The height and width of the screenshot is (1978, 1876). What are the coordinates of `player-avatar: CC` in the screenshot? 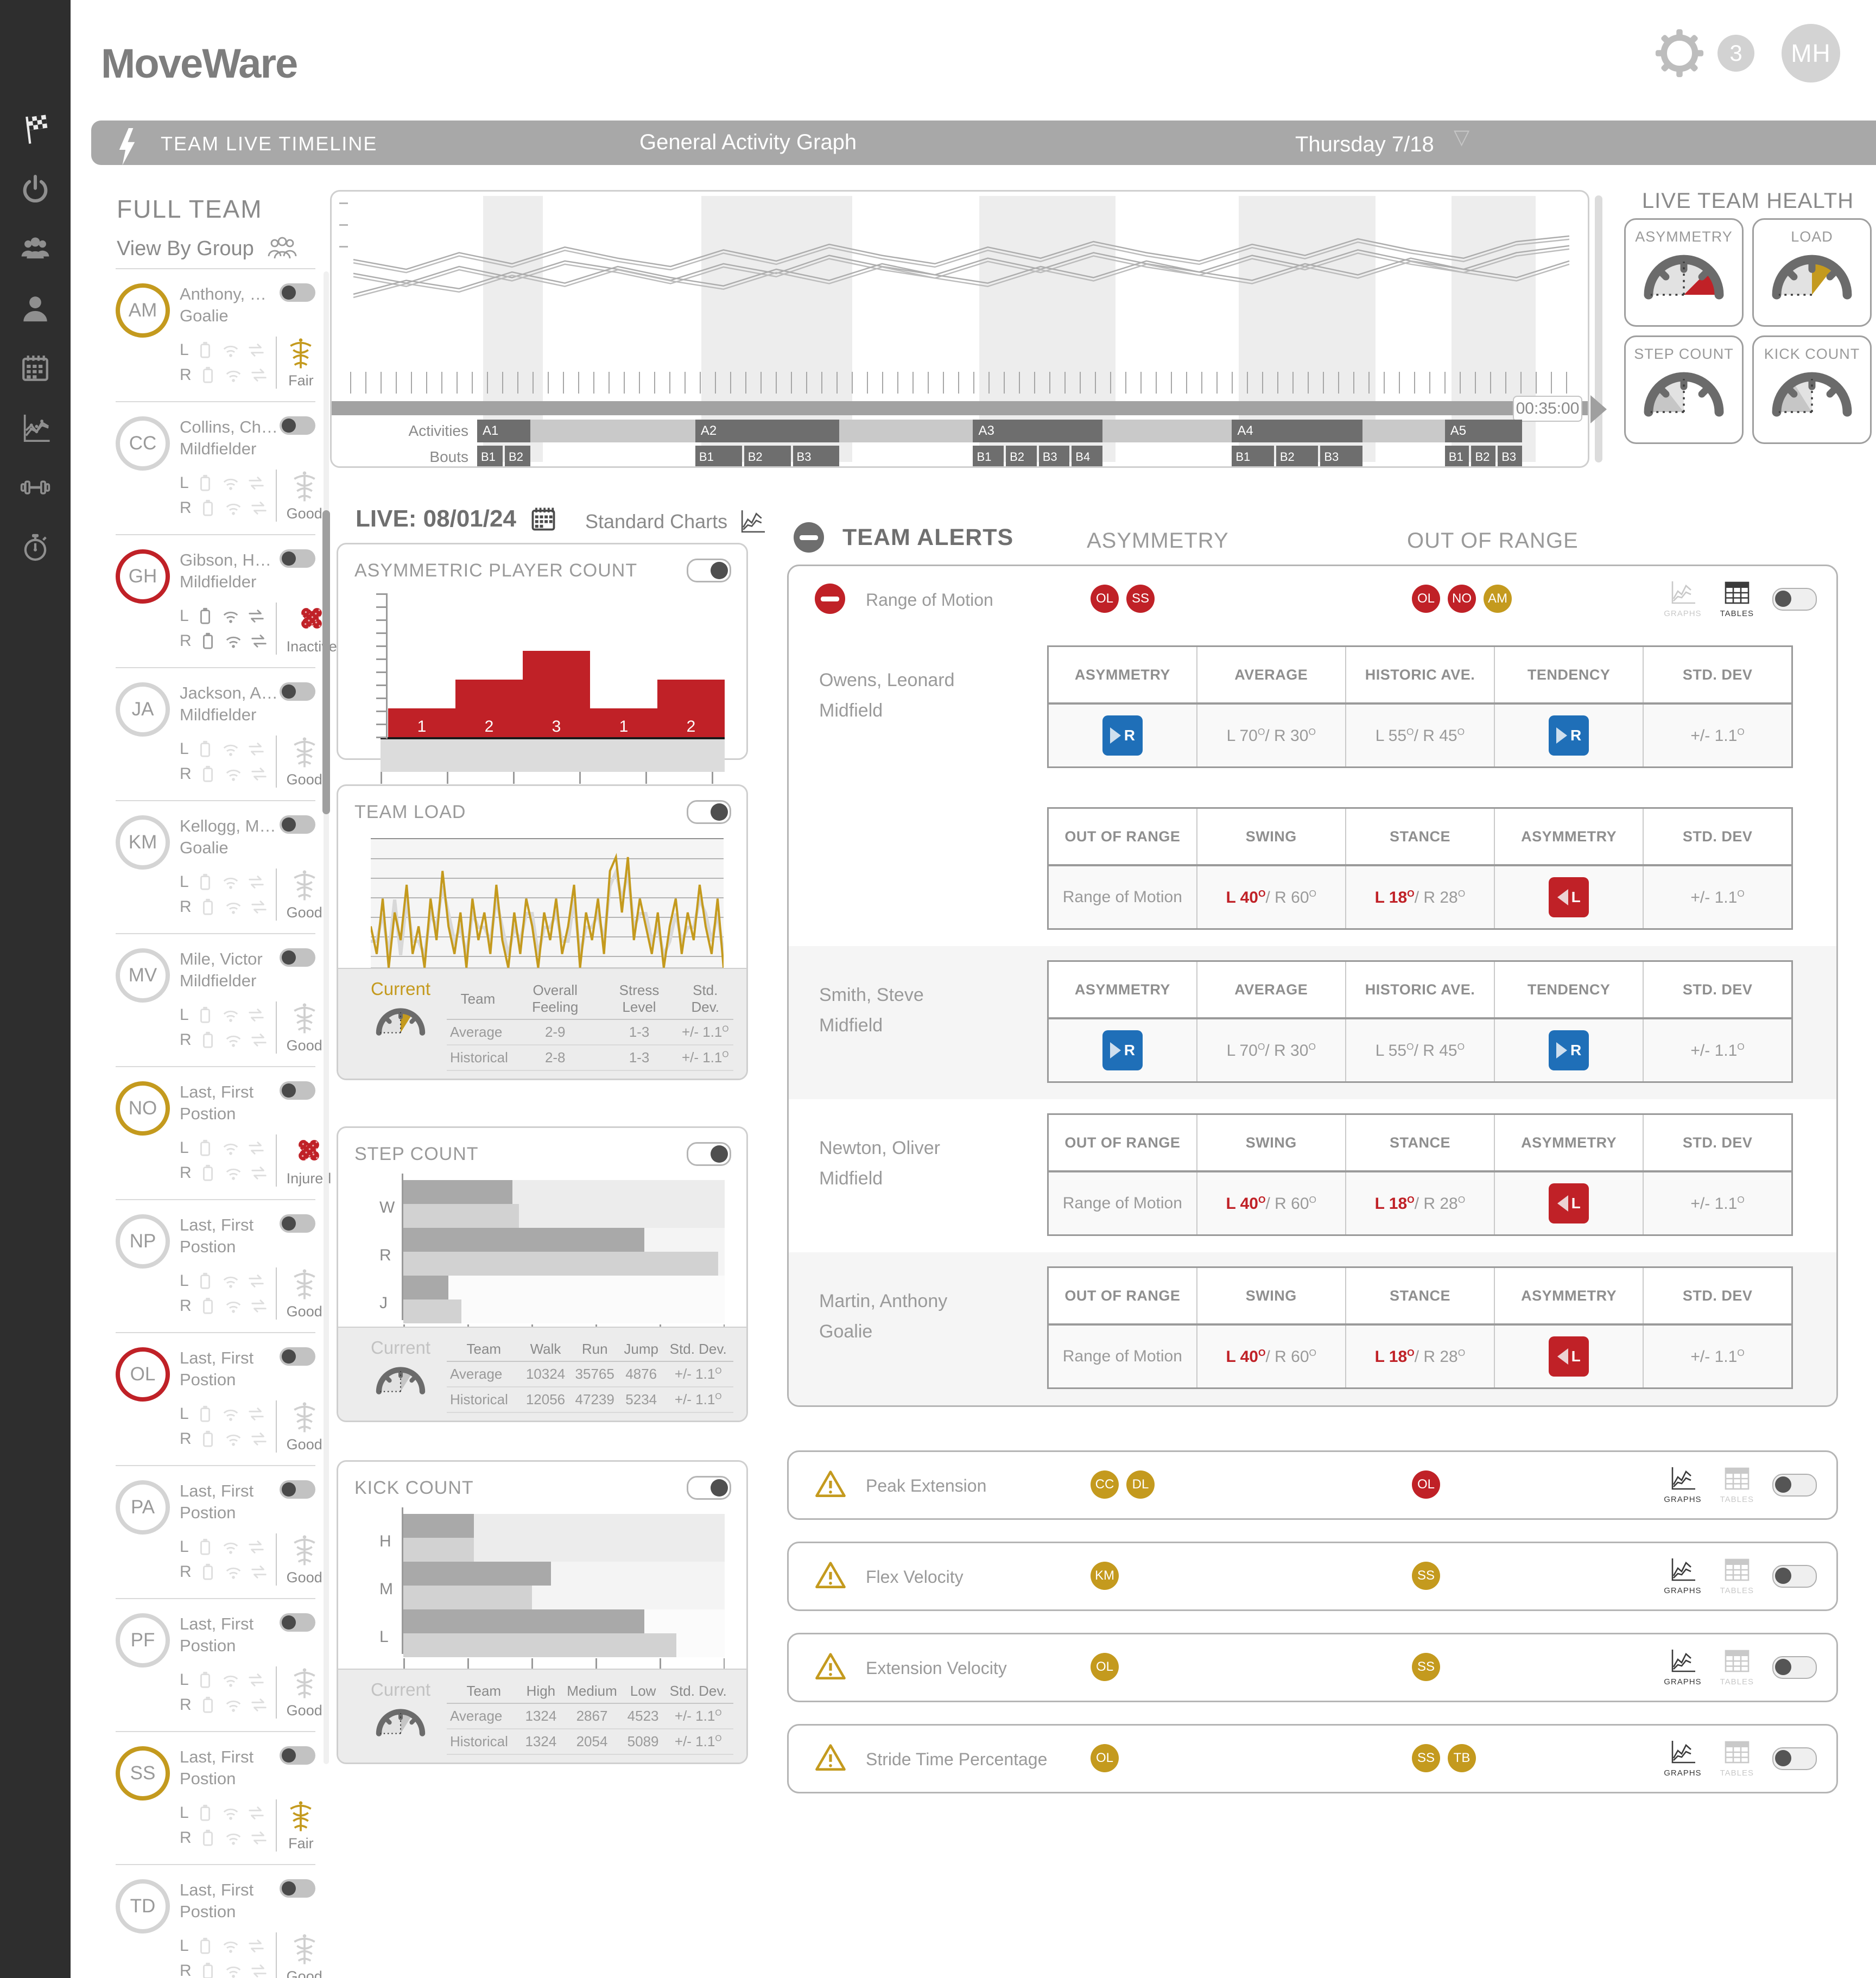 It's located at (143, 444).